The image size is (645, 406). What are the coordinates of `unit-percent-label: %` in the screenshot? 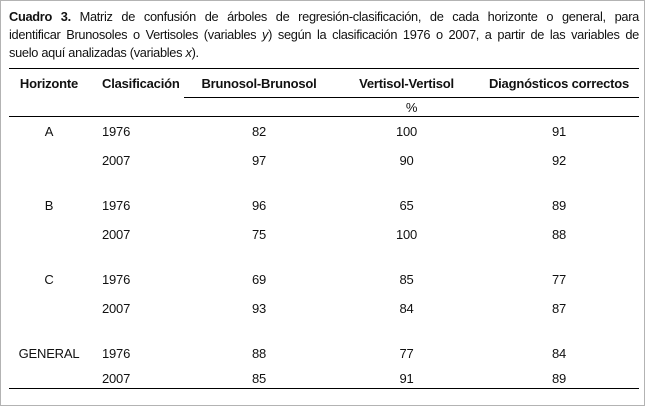 It's located at (411, 107).